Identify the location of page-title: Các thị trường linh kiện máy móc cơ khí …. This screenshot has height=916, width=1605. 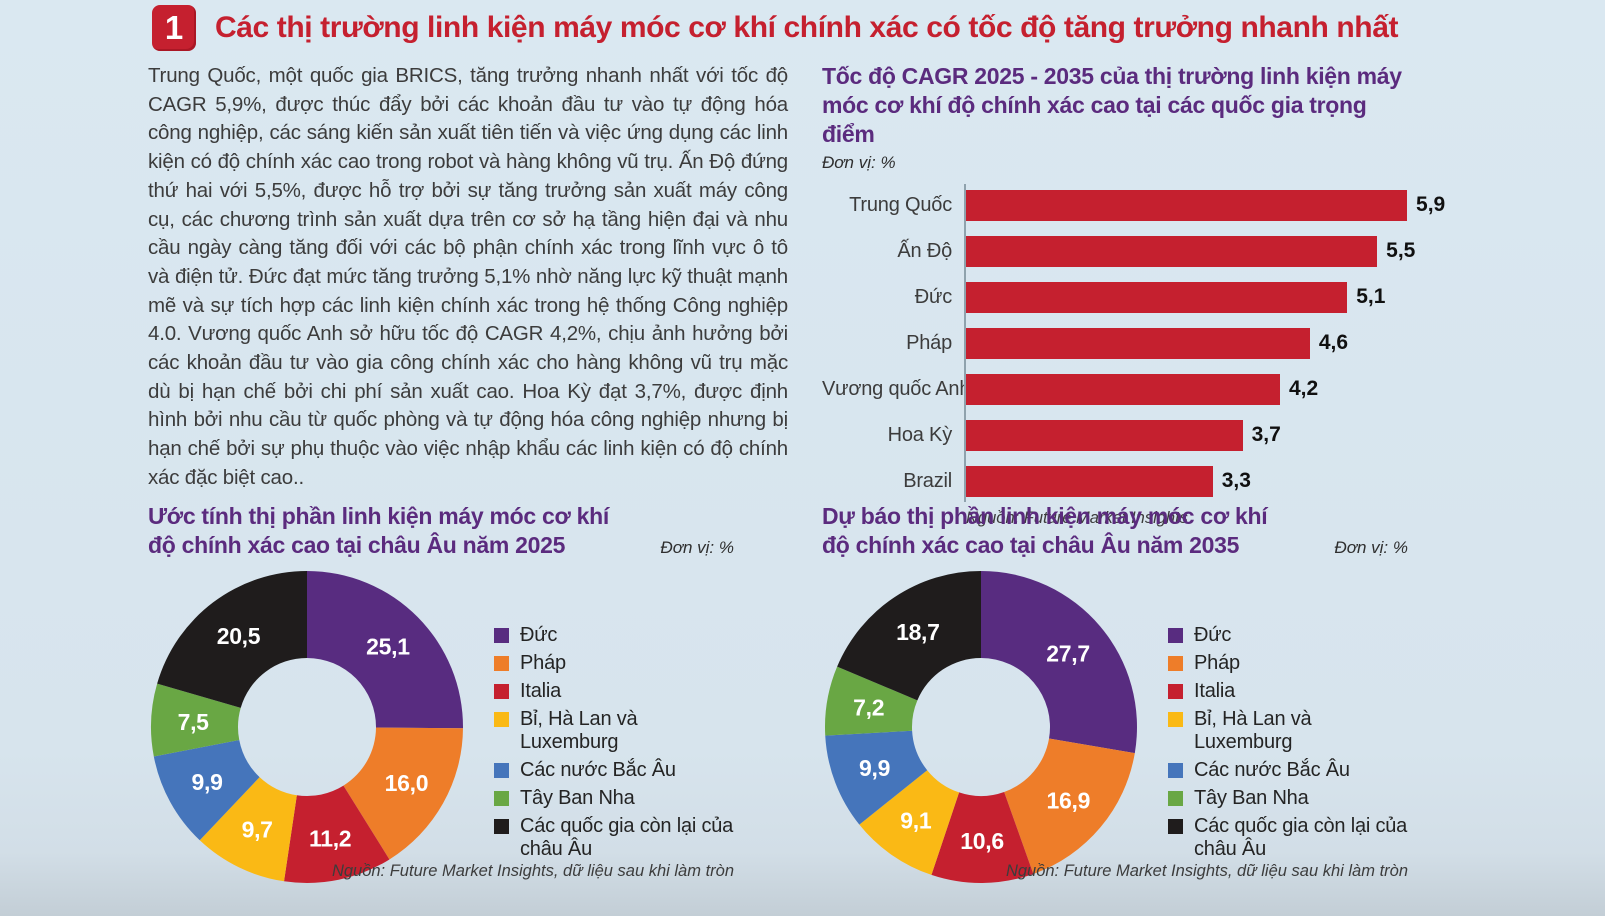
(807, 27).